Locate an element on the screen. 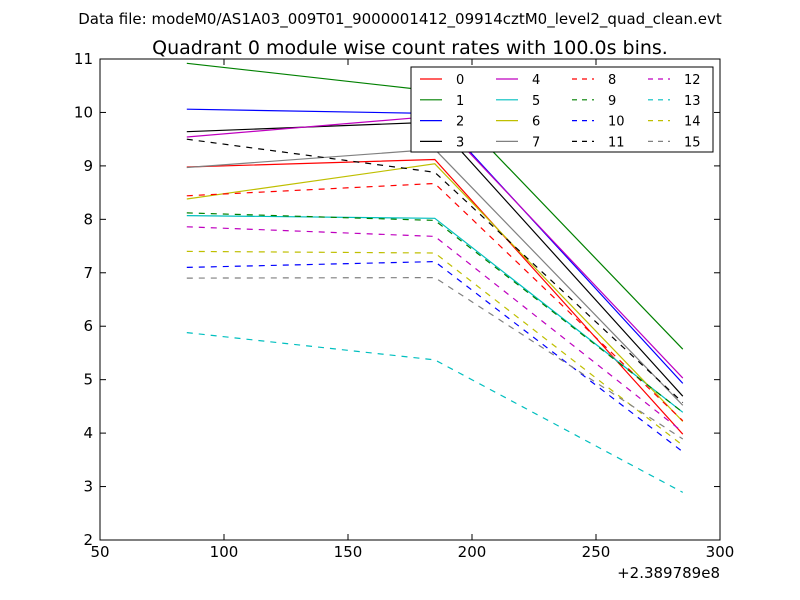 This screenshot has width=800, height=600. x-tick-label: 150 is located at coordinates (348, 552).